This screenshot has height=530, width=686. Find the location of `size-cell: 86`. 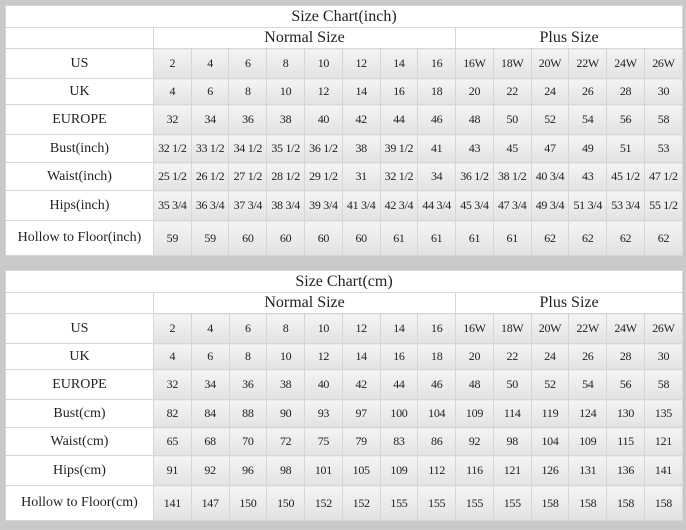

size-cell: 86 is located at coordinates (437, 441).